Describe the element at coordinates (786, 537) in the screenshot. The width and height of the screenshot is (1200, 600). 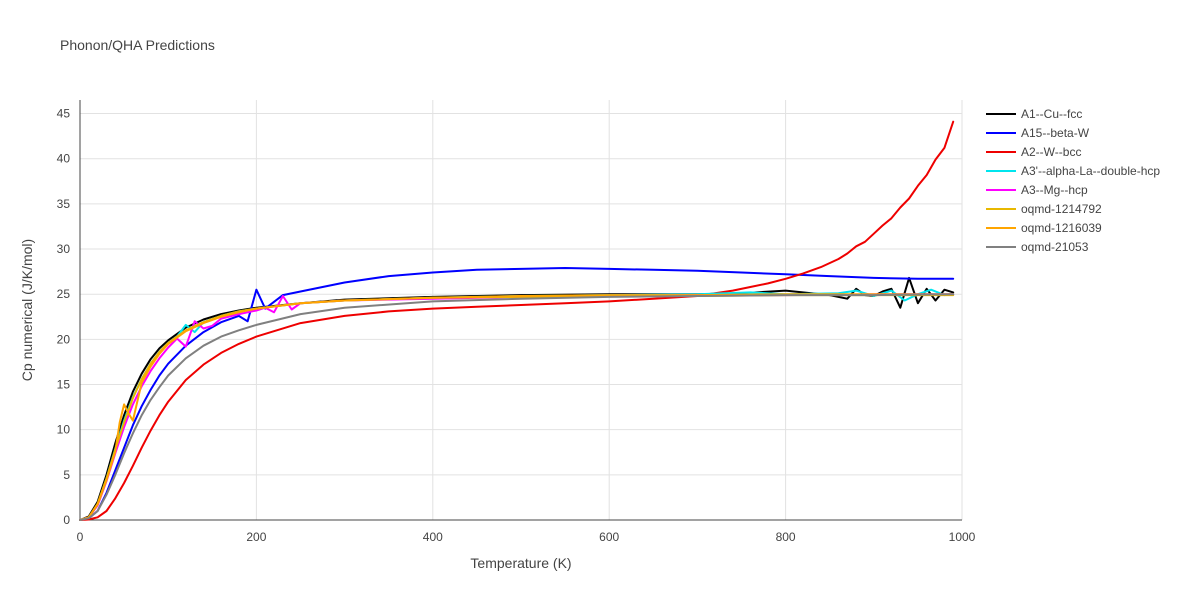
I see `x-tick-label: 800` at that location.